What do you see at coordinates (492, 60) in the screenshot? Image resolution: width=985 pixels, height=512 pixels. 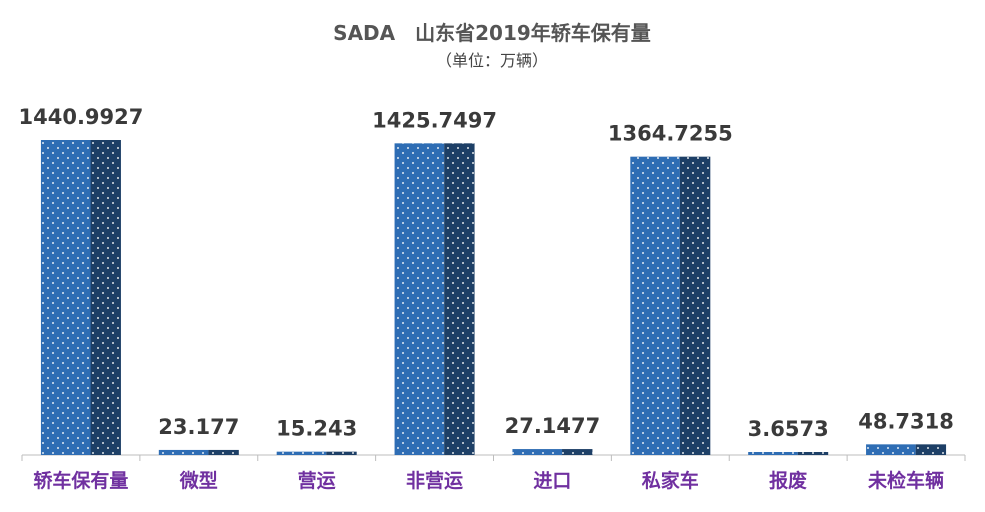 I see `chart-subtitle: （单位：万辆）` at bounding box center [492, 60].